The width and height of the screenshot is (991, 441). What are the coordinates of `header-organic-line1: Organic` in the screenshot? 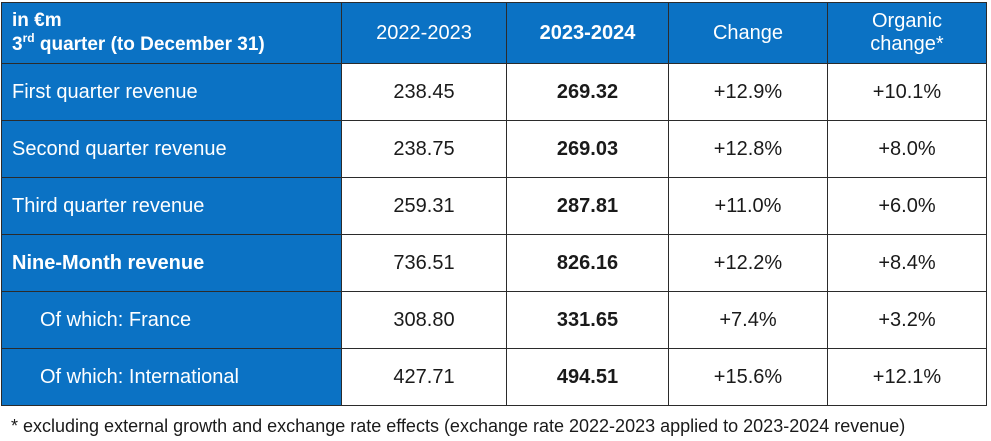 It's located at (907, 21).